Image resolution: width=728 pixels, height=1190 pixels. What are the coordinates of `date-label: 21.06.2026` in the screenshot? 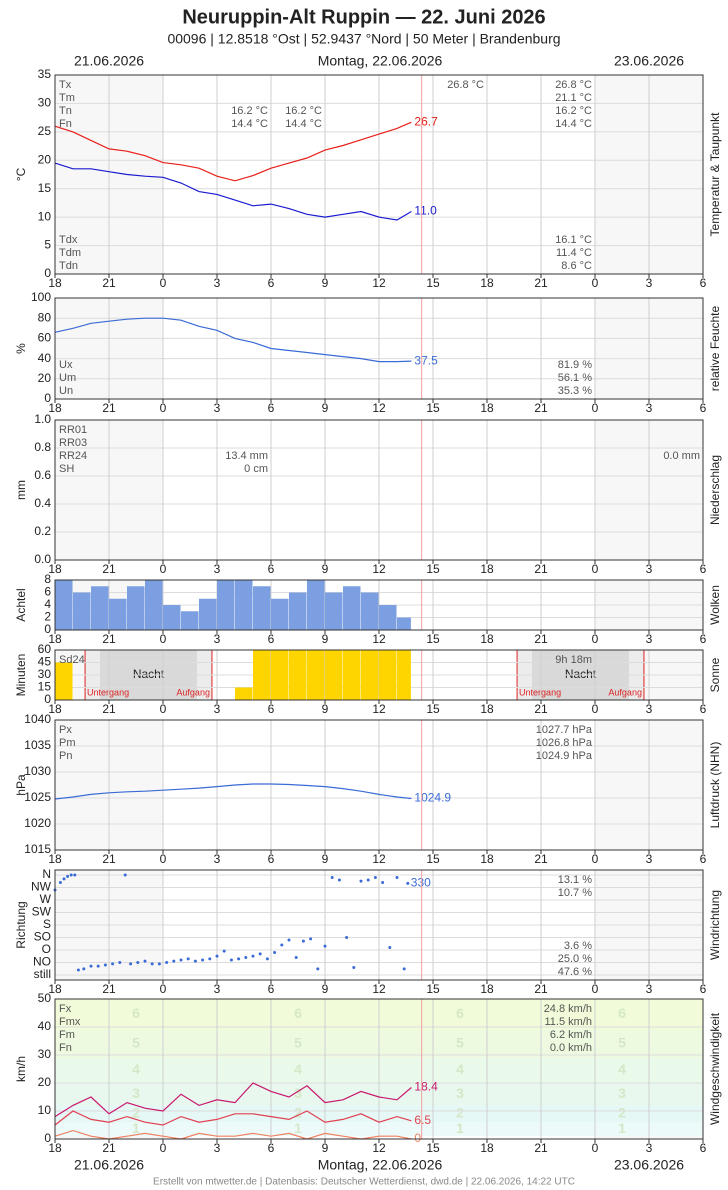 It's located at (109, 1165).